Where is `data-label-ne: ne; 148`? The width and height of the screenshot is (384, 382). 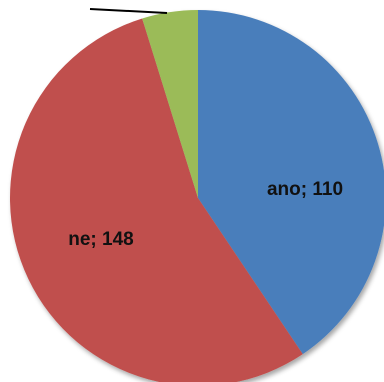 data-label-ne: ne; 148 is located at coordinates (100, 239).